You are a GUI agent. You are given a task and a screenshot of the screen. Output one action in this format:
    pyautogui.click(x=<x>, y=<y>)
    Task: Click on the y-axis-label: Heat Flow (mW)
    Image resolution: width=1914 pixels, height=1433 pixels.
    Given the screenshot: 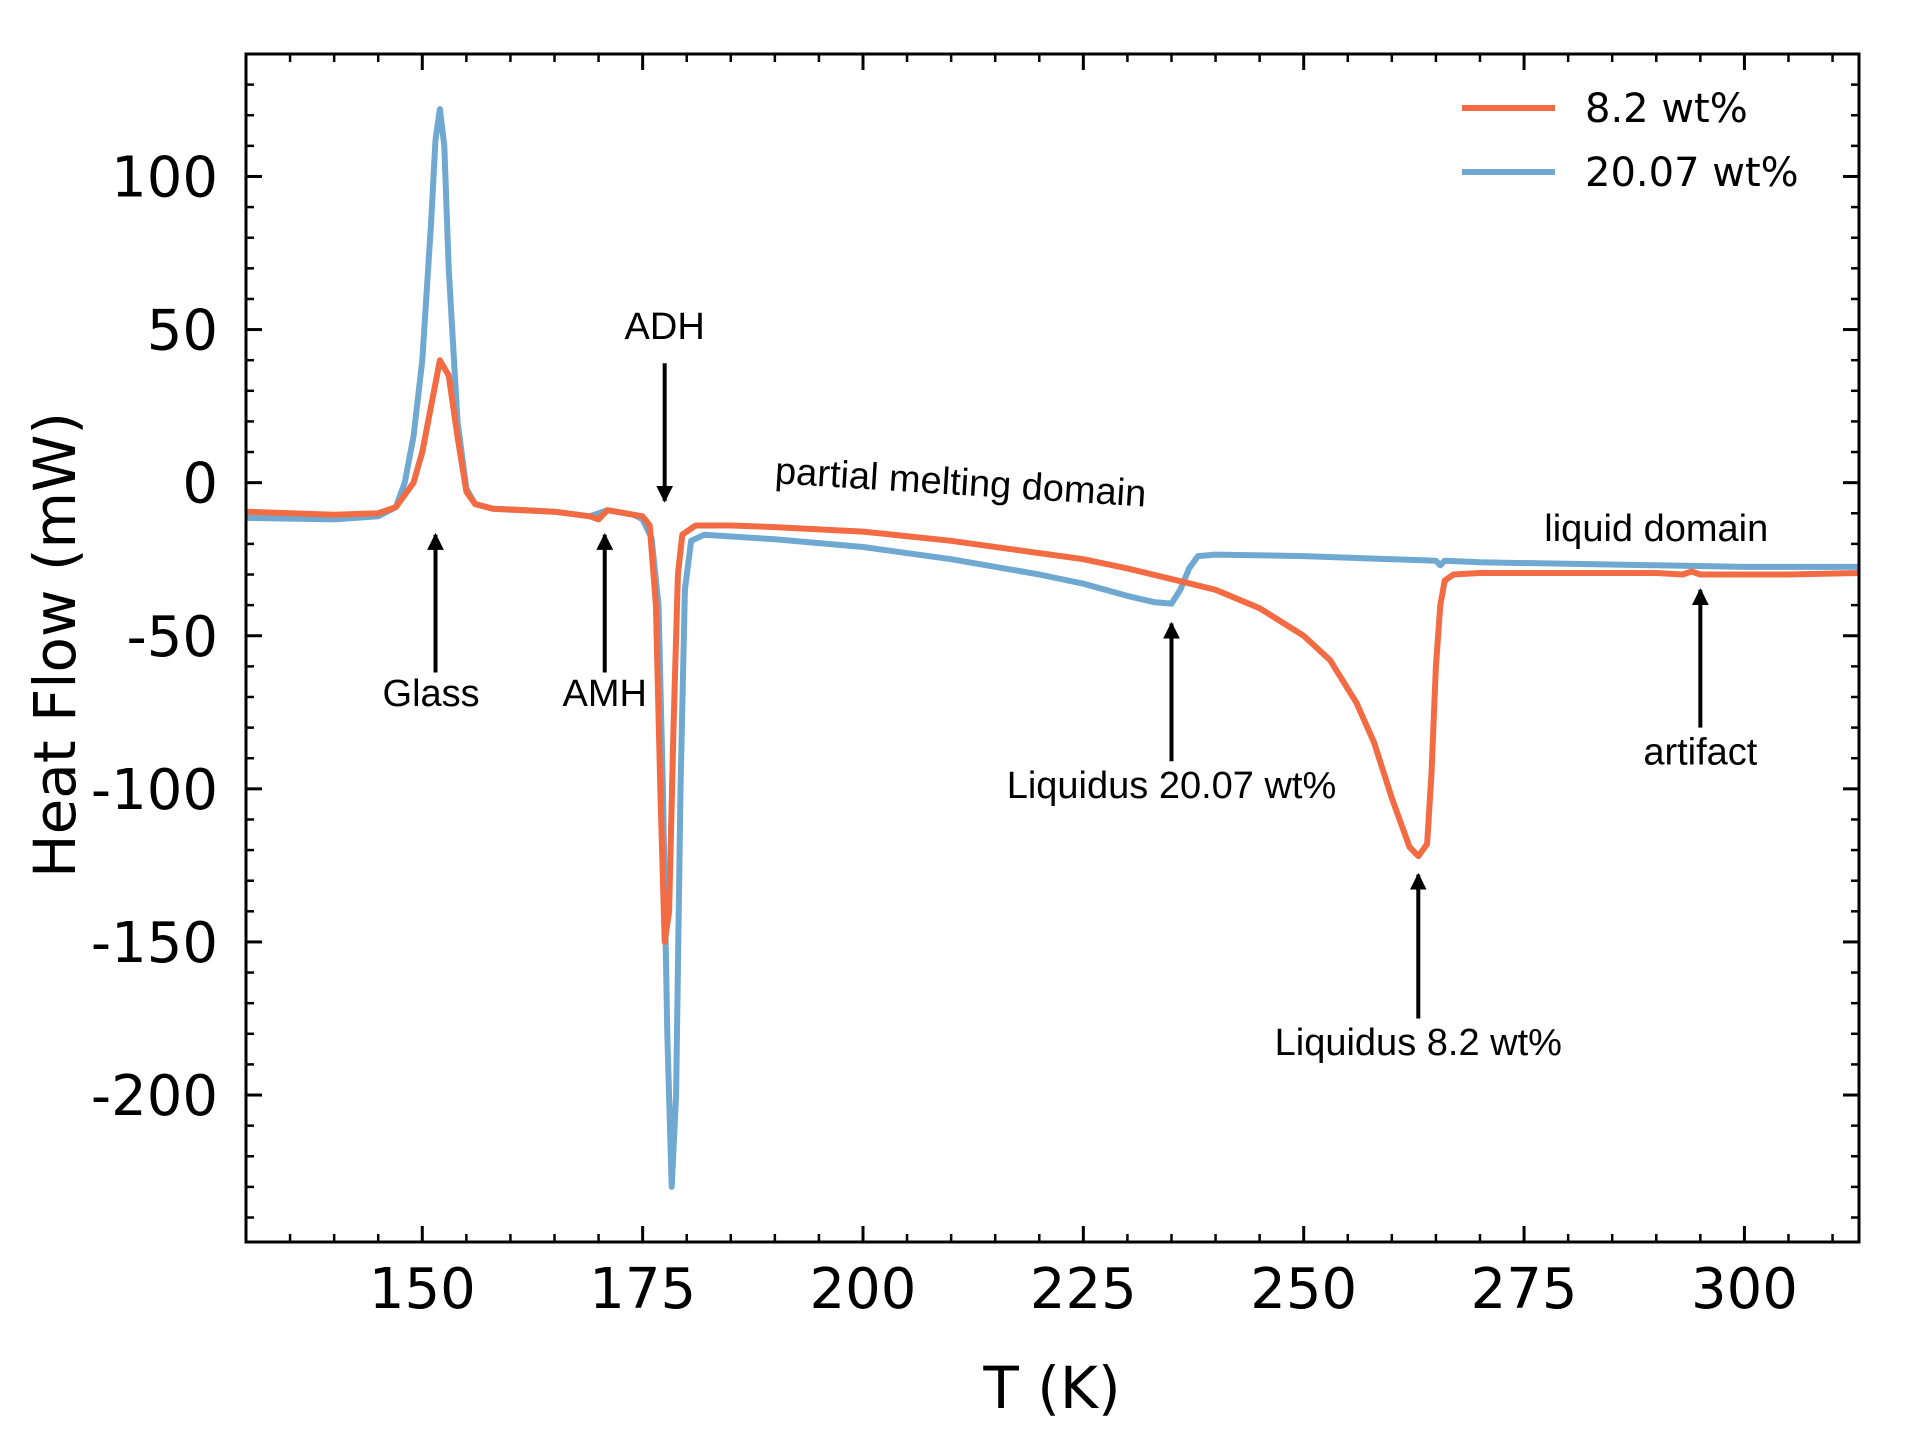 What is the action you would take?
    pyautogui.click(x=55, y=645)
    